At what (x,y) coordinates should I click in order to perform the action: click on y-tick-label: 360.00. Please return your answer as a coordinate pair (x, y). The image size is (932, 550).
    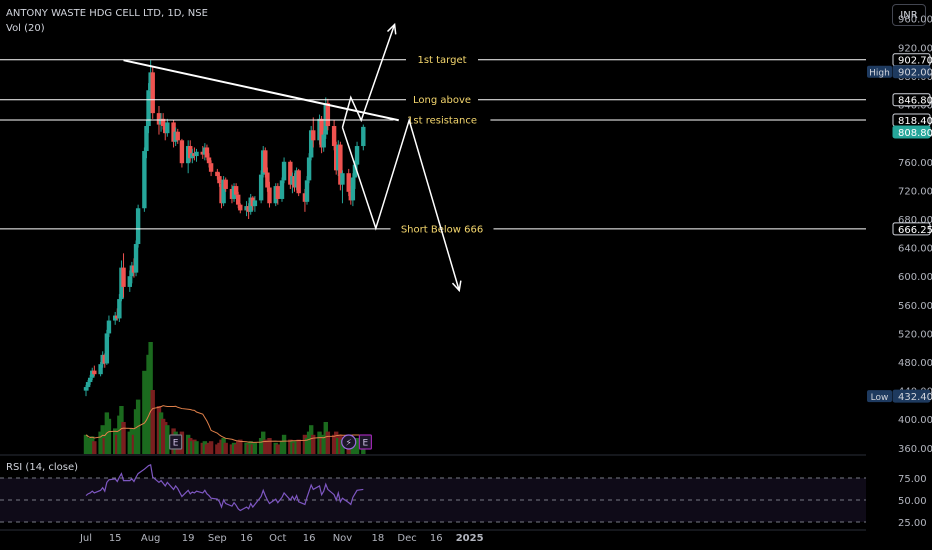
    Looking at the image, I should click on (915, 449).